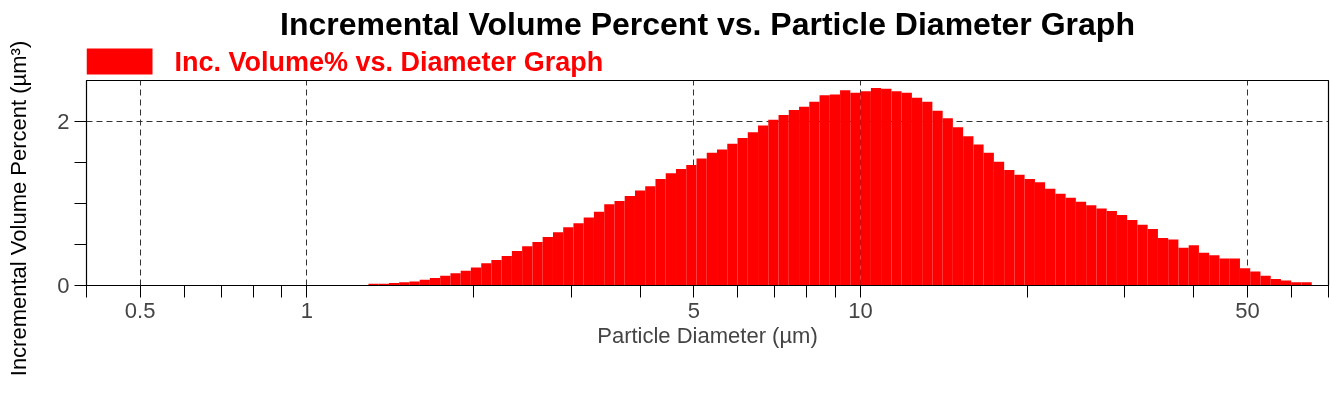 This screenshot has width=1330, height=416. Describe the element at coordinates (140, 310) in the screenshot. I see `x-tick-label: 0.5` at that location.